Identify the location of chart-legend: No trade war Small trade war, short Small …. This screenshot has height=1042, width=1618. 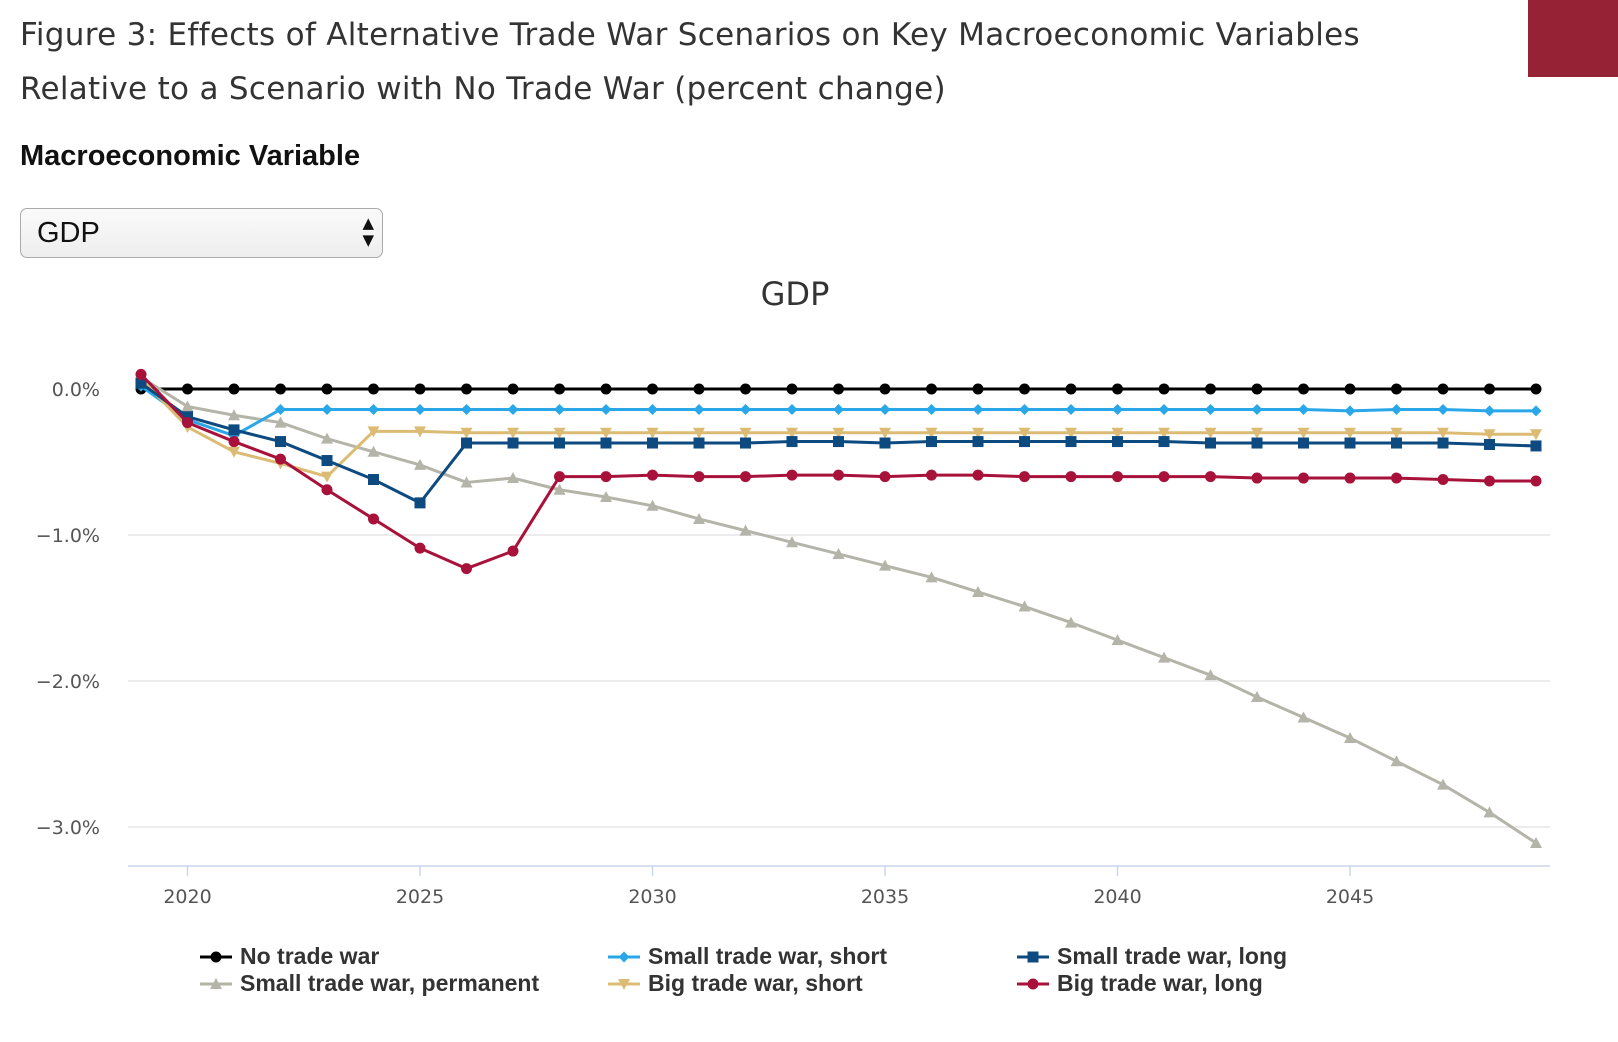
(808, 970).